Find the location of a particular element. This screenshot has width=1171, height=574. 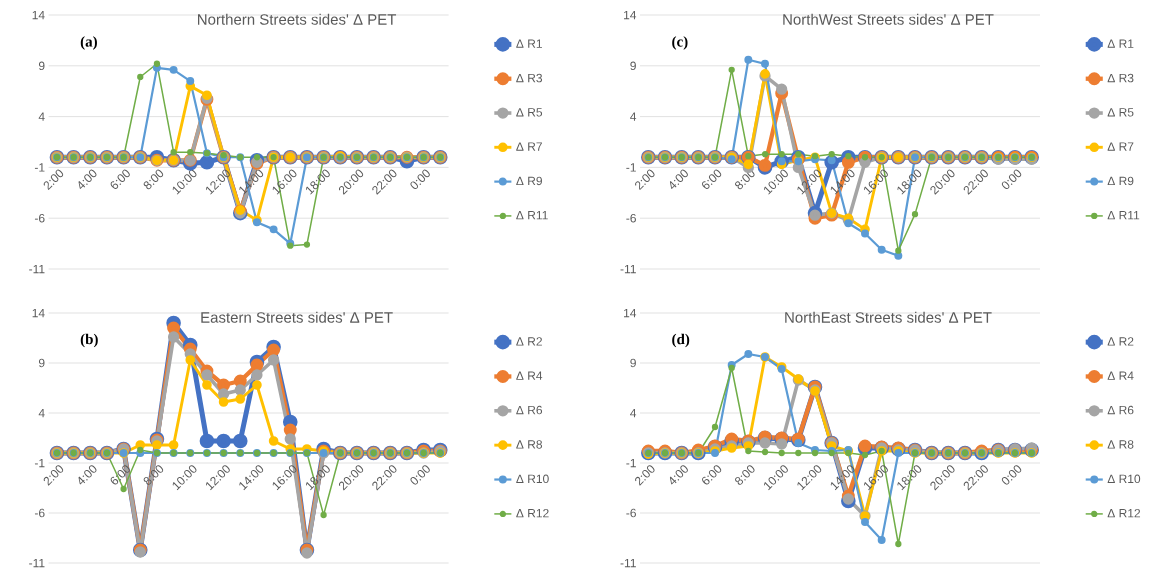

annotation: (c) is located at coordinates (680, 43).